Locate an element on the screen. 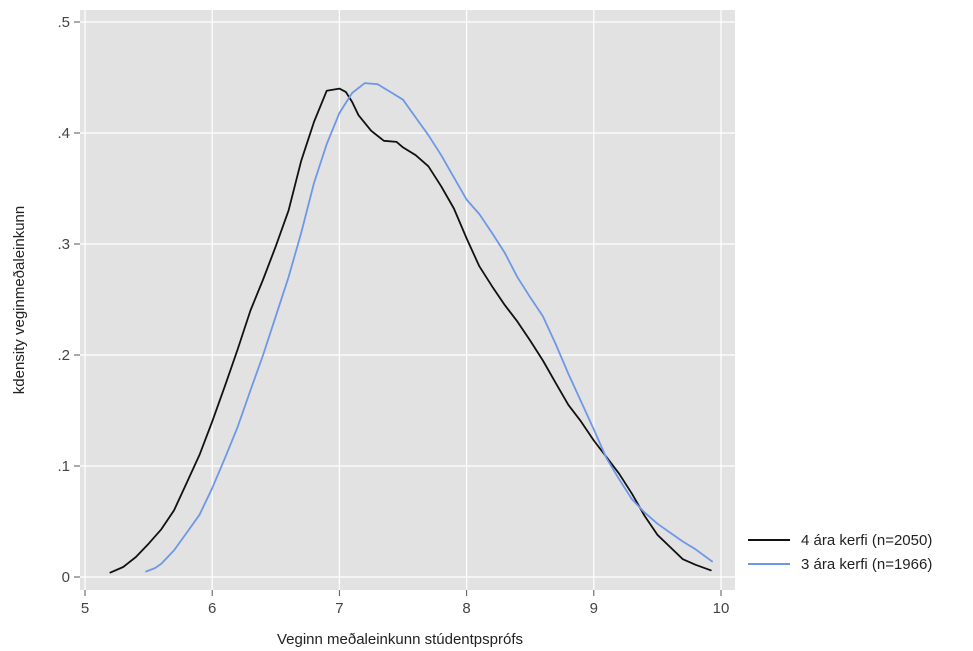  x-tick-label: 10 is located at coordinates (721, 608).